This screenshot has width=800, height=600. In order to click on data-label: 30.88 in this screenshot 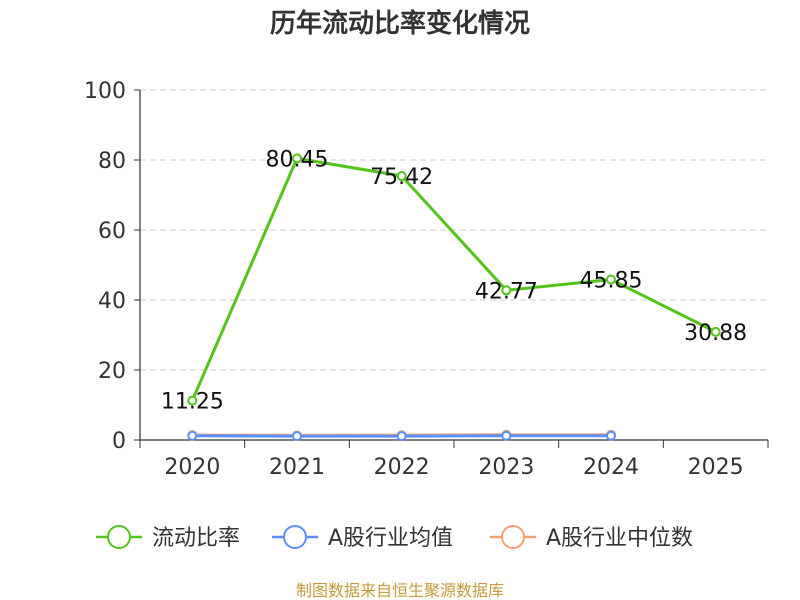, I will do `click(715, 333)`.